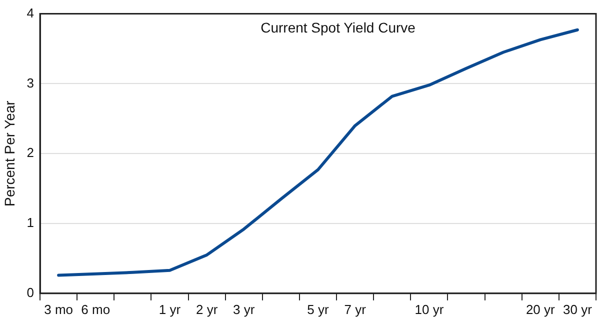 The height and width of the screenshot is (322, 600). Describe the element at coordinates (9, 153) in the screenshot. I see `y-axis-title: Percent Per Year` at that location.